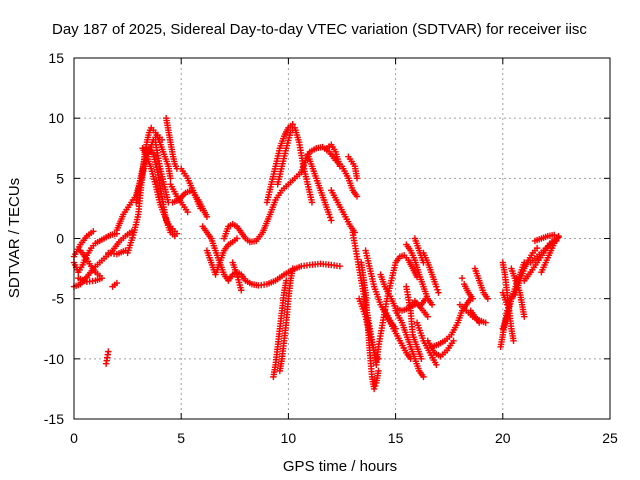  Describe the element at coordinates (54, 359) in the screenshot. I see `y-tick-label: -10` at that location.